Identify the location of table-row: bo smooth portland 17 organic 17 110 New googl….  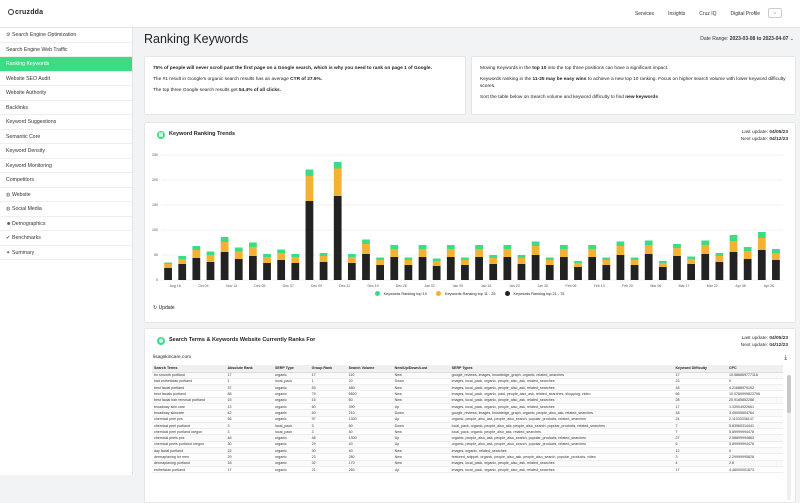
(467, 375).